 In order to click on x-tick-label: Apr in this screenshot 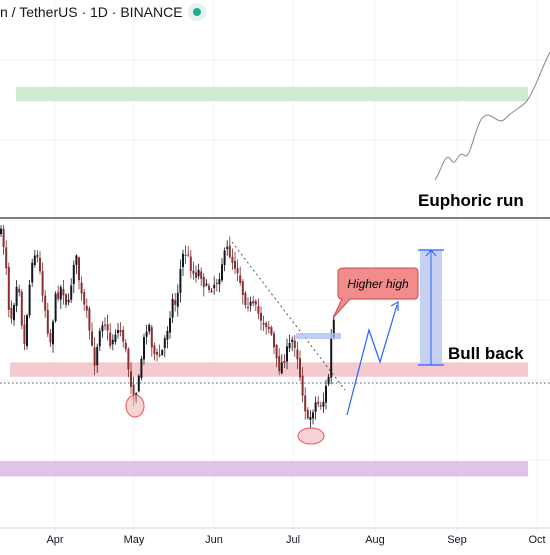, I will do `click(54, 540)`.